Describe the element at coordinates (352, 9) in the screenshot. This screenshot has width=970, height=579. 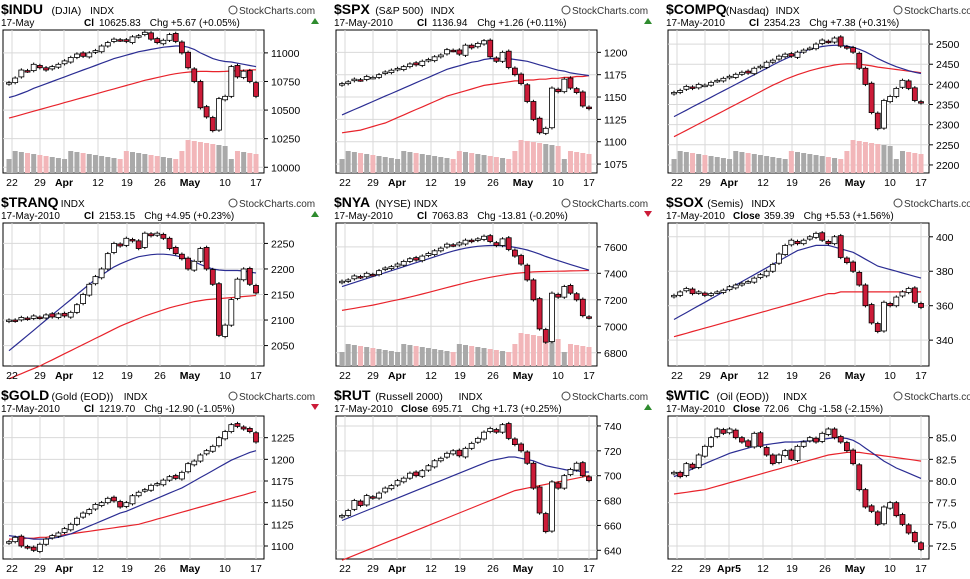
I see `chart-symbol: $SPX` at that location.